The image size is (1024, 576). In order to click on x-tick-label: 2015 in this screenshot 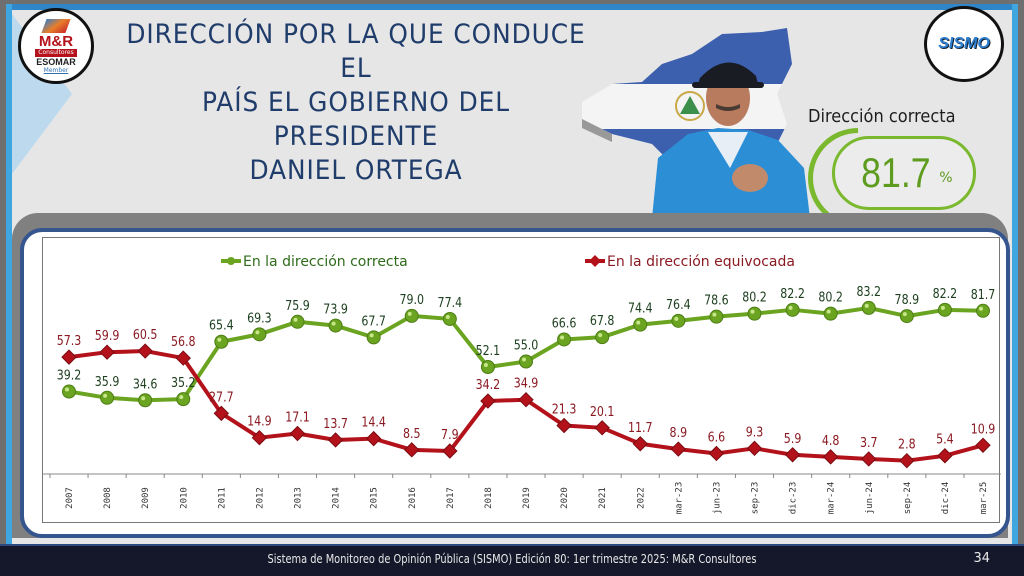, I will do `click(375, 498)`.